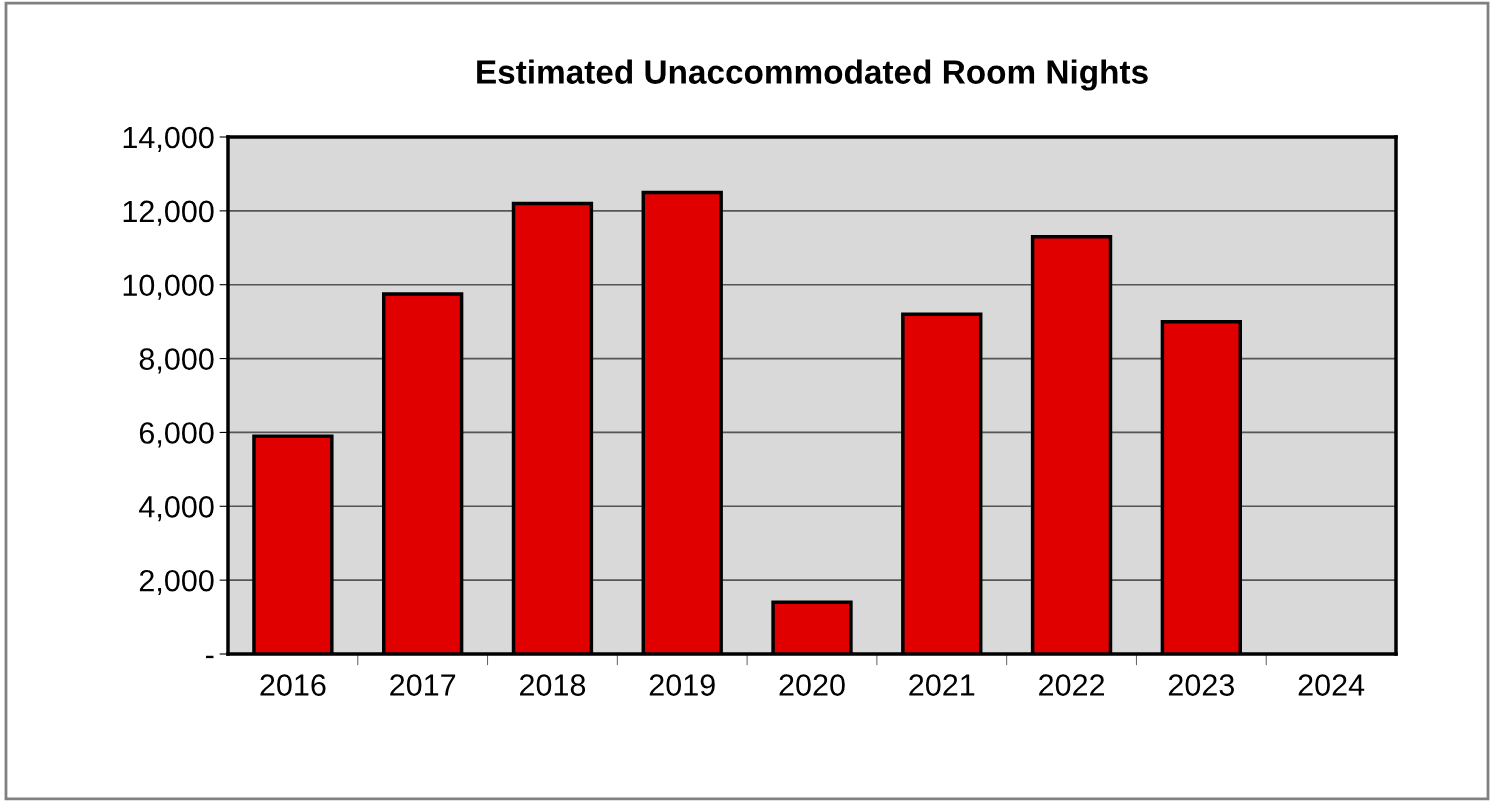 The width and height of the screenshot is (1494, 802). I want to click on x-tick-label: 2020, so click(812, 685).